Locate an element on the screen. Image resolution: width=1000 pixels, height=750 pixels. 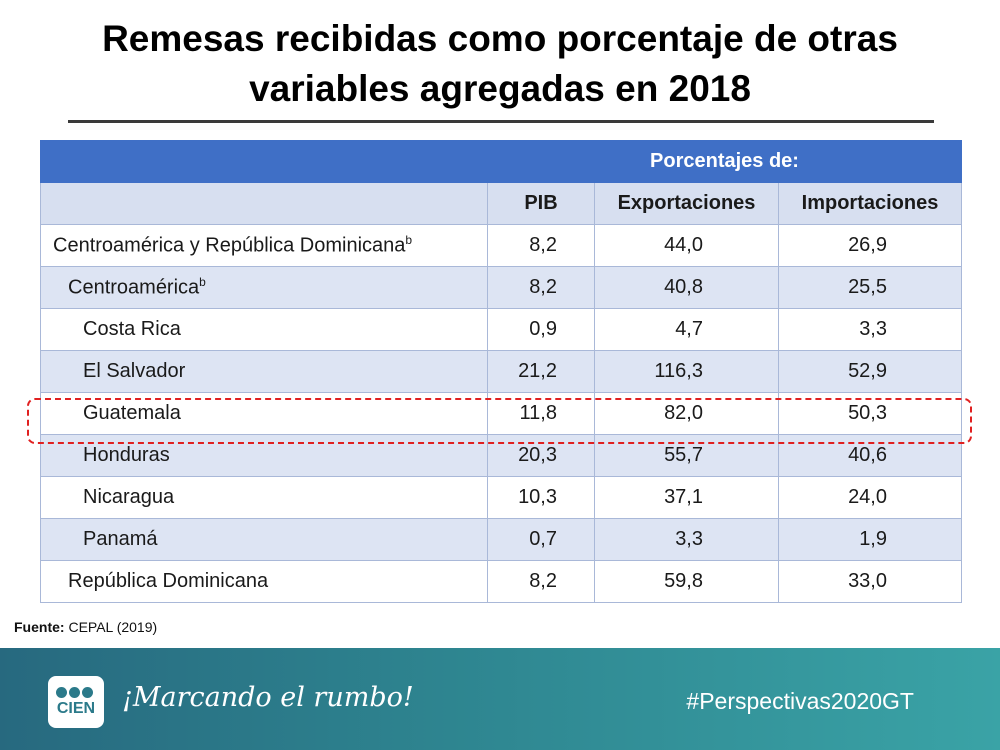
slogan: ¡Marcando el rumbo! is located at coordinates (268, 697).